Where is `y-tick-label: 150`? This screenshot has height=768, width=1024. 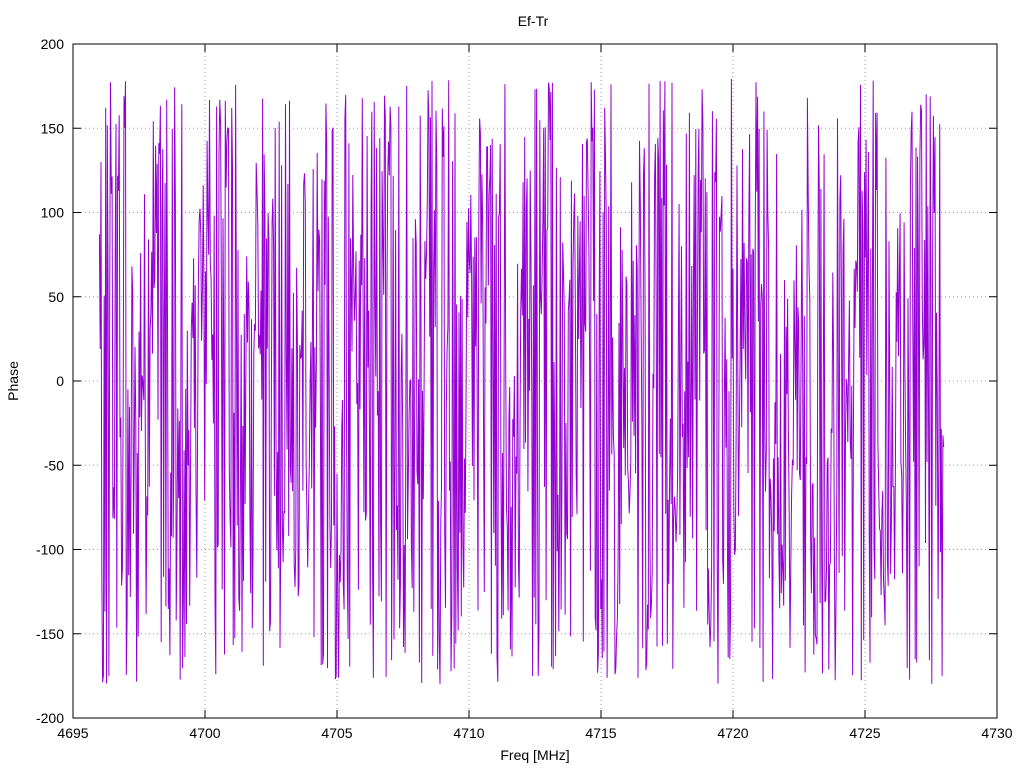 y-tick-label: 150 is located at coordinates (53, 128).